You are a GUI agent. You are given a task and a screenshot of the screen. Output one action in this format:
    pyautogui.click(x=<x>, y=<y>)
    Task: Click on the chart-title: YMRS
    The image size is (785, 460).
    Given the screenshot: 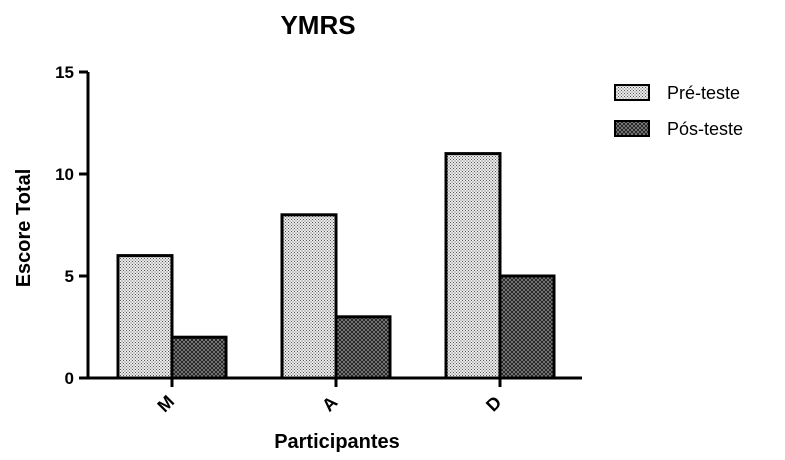 What is the action you would take?
    pyautogui.click(x=317, y=25)
    